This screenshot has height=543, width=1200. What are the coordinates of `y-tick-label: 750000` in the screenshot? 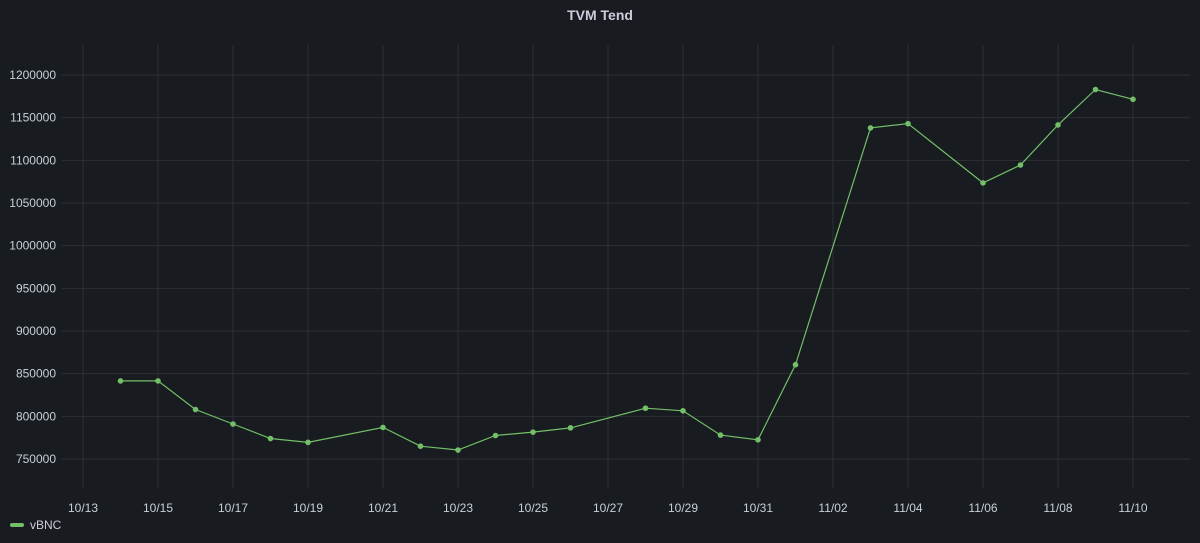 It's located at (36, 459).